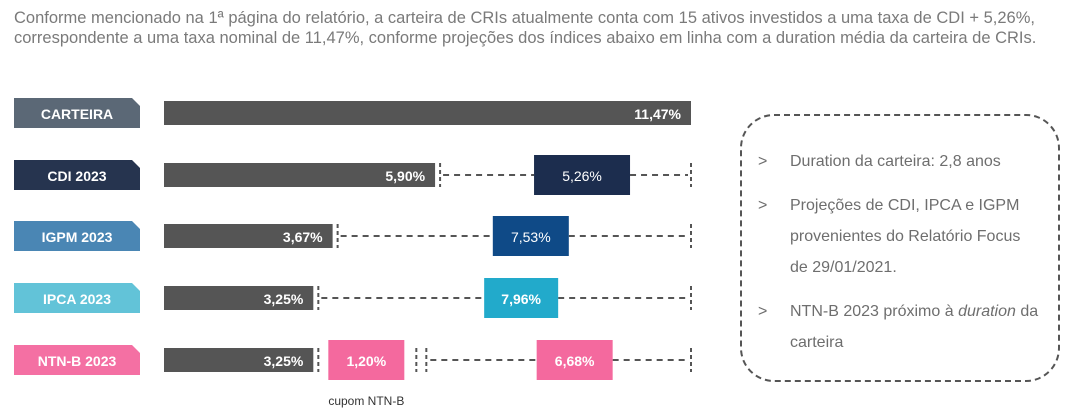 The width and height of the screenshot is (1070, 414). I want to click on base-bar-igpm-2023, so click(248, 236).